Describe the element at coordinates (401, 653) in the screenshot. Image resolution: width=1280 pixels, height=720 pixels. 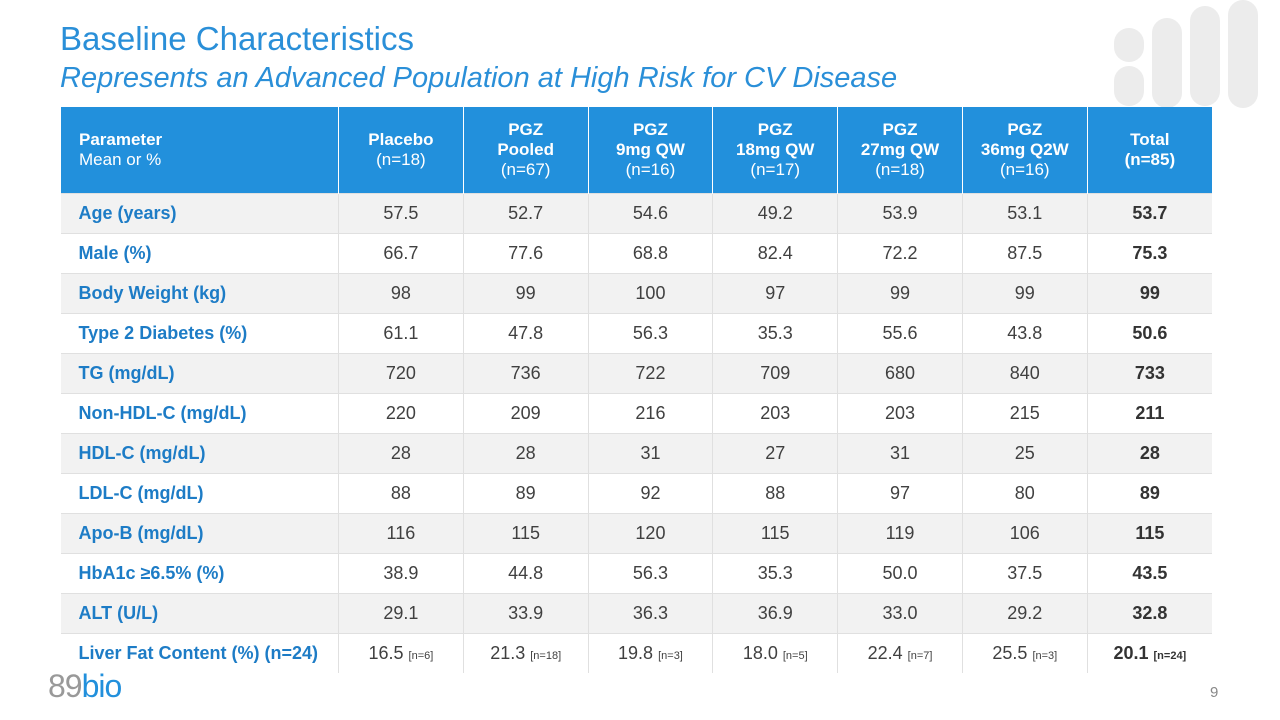
I see `cell: 16.5 [n=6]` at that location.